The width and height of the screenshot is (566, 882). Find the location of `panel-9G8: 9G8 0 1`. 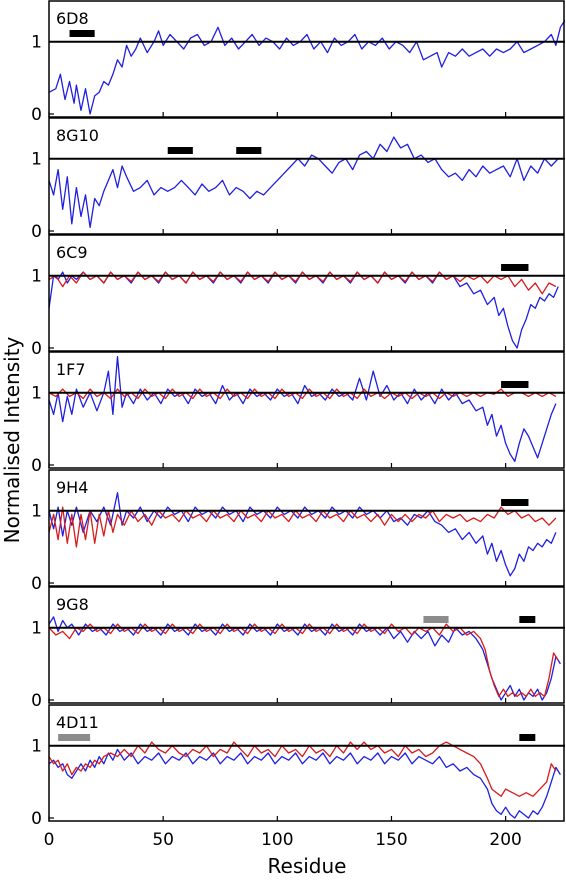

panel-9G8: 9G8 0 1 is located at coordinates (298, 648).